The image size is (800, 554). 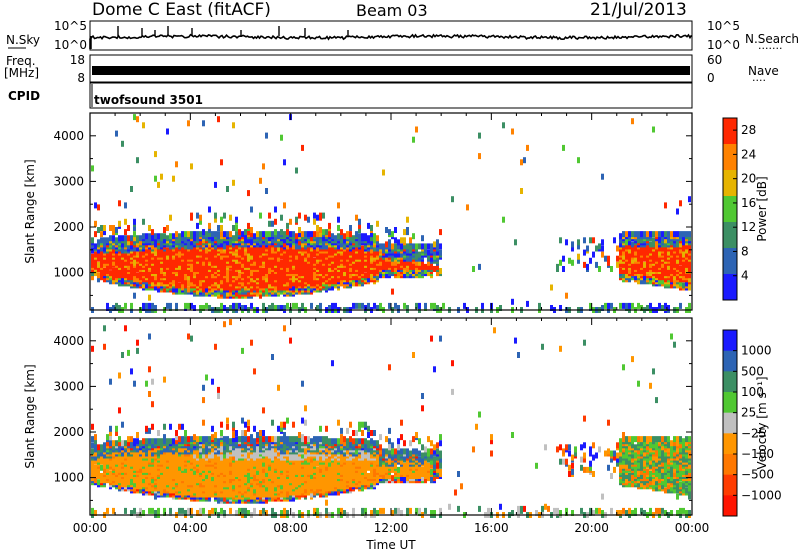 What do you see at coordinates (77, 60) in the screenshot?
I see `freq-left-tick-top: 18` at bounding box center [77, 60].